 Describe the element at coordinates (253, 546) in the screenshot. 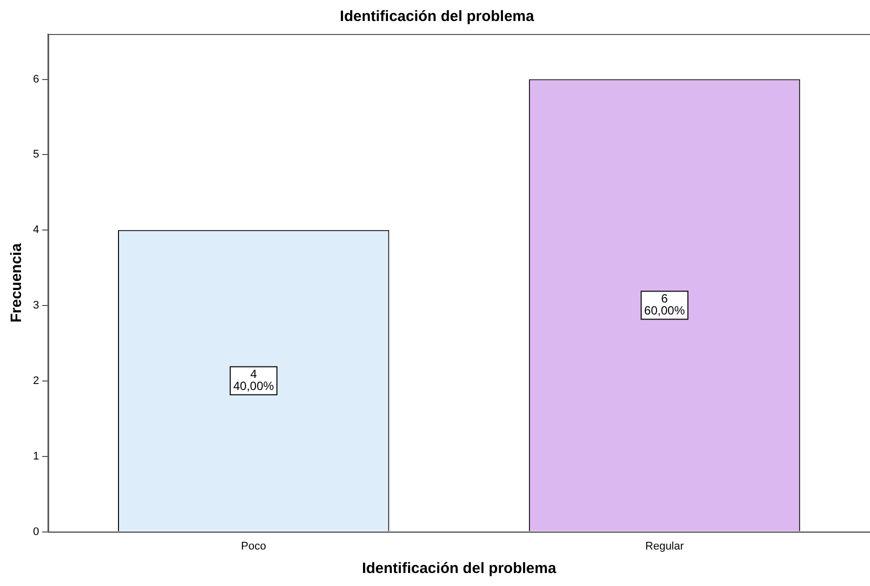

I see `x-tick-label: Poco` at that location.